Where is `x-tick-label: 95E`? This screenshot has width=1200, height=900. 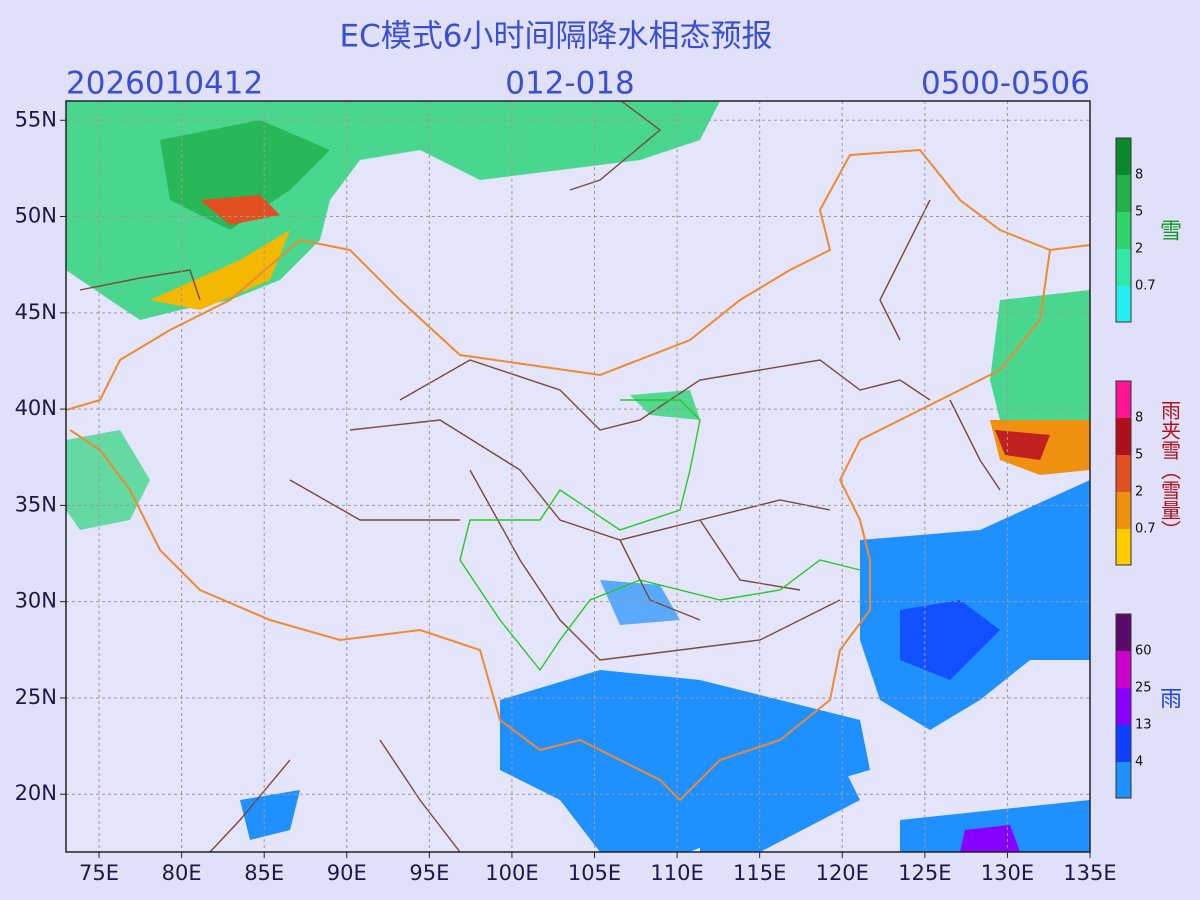
x-tick-label: 95E is located at coordinates (429, 873).